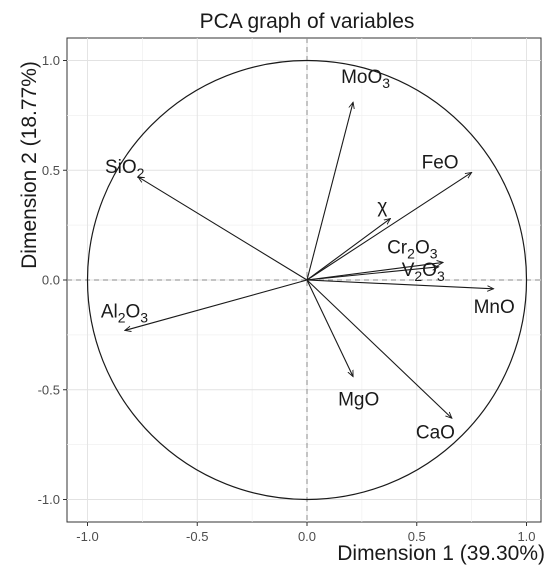 The height and width of the screenshot is (567, 545). I want to click on y-tick-label: 1.0, so click(51, 60).